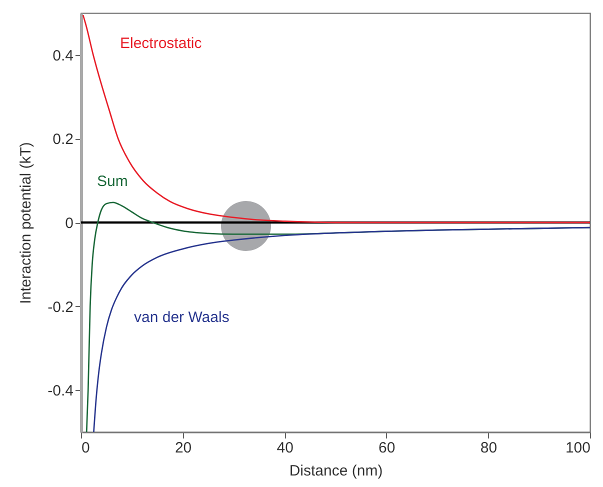  Describe the element at coordinates (336, 471) in the screenshot. I see `x-axis-title: Distance (nm)` at that location.